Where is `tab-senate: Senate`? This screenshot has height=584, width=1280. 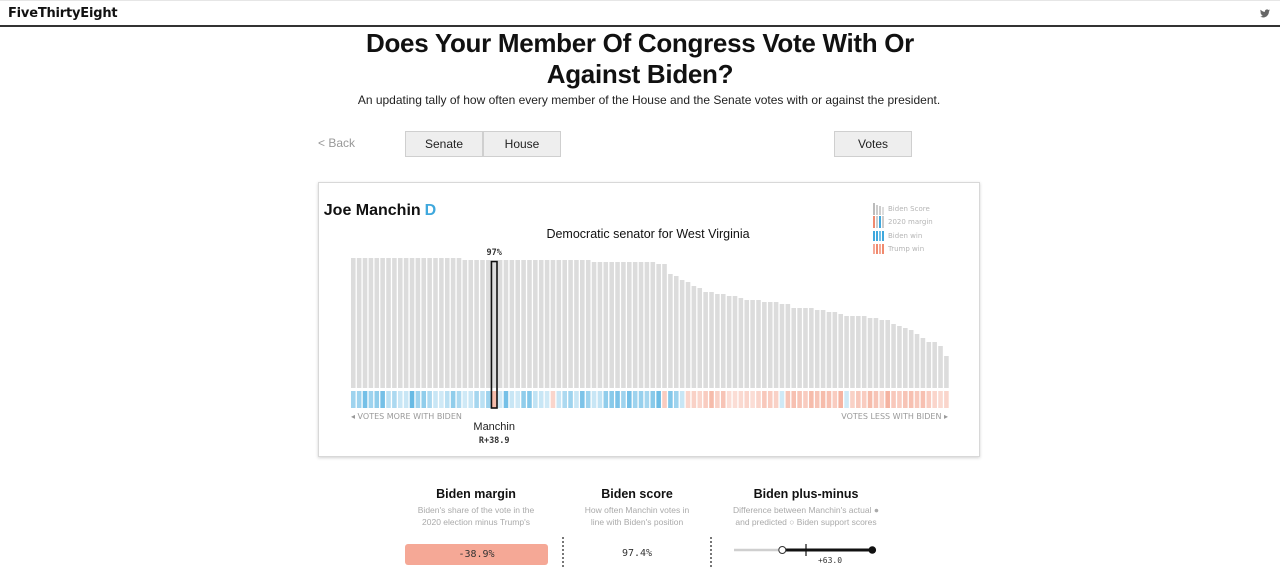
tab-senate: Senate is located at coordinates (444, 144).